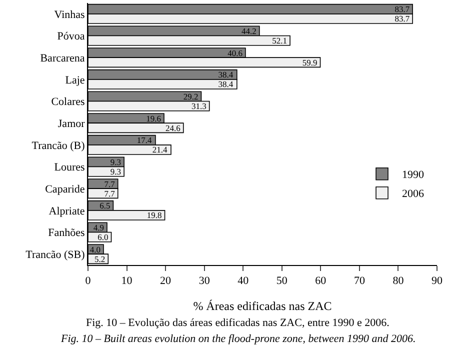 The image size is (467, 347). Describe the element at coordinates (282, 281) in the screenshot. I see `x-tick-label: 50` at that location.